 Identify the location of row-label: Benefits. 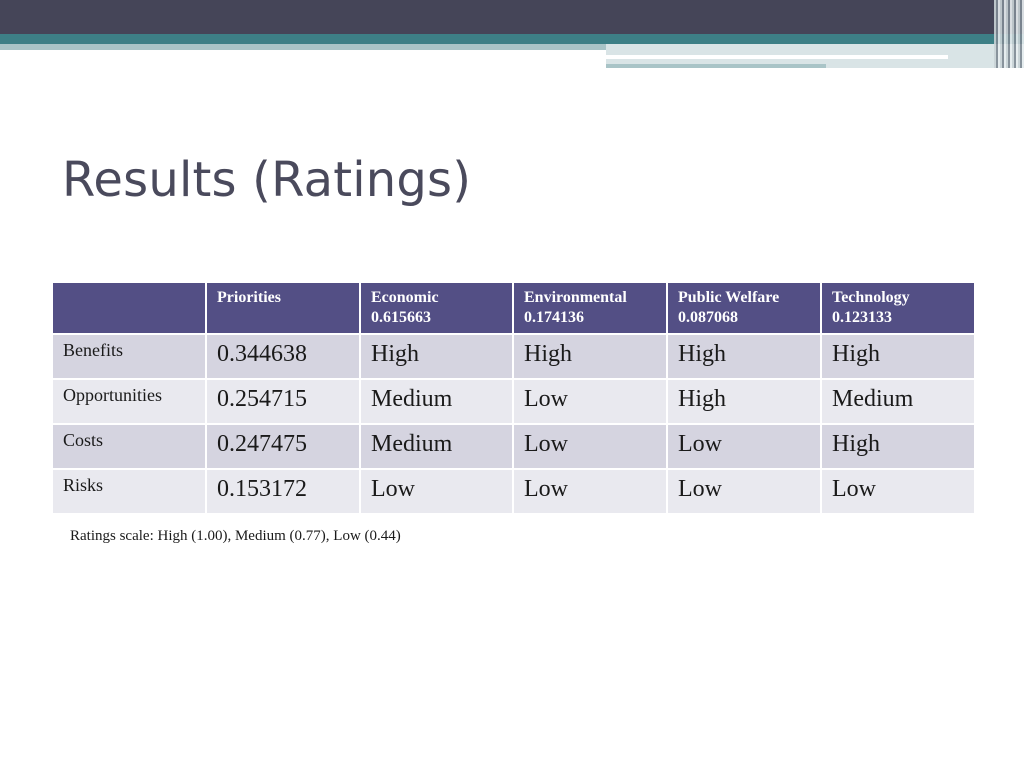
(129, 356).